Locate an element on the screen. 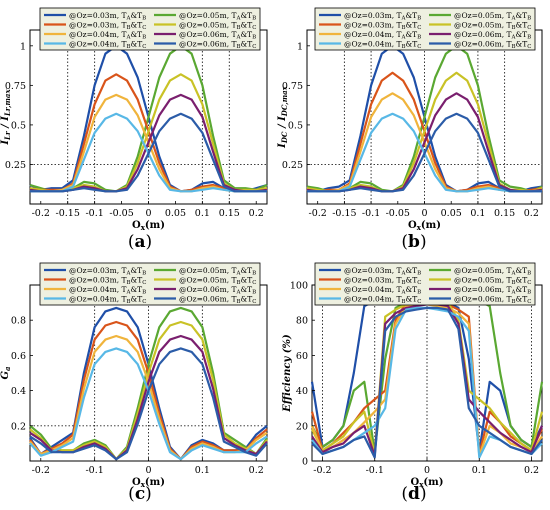 This screenshot has width=550, height=510. y-tick-label: 60 is located at coordinates (302, 356).